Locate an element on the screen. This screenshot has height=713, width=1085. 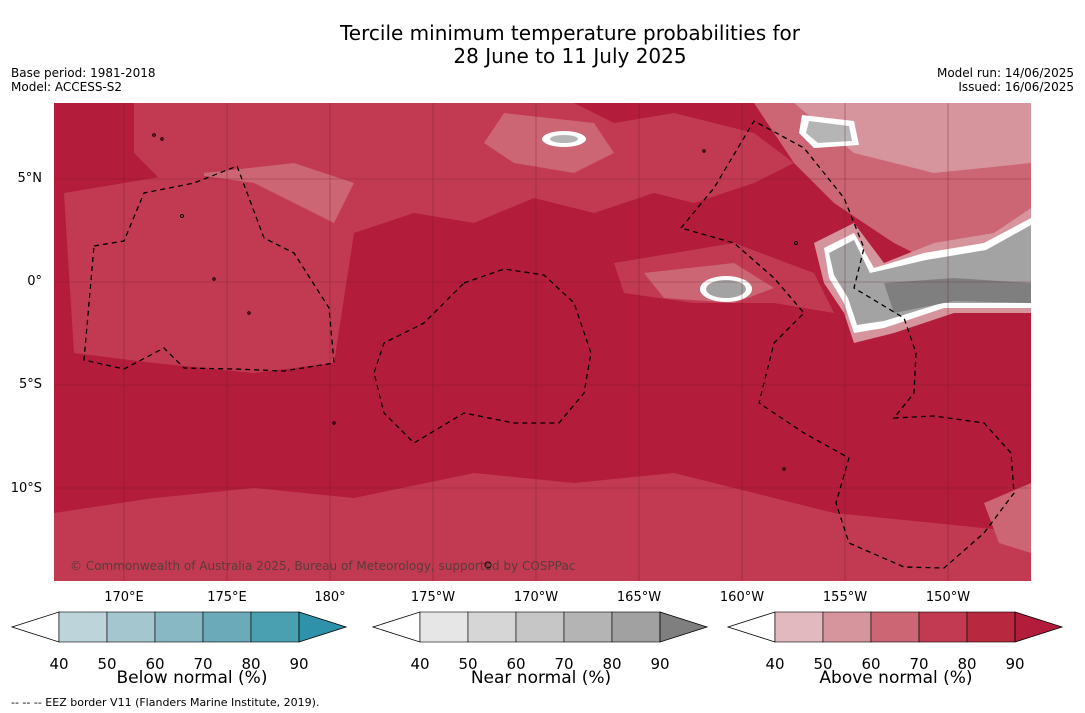
zone-above-60-se is located at coordinates (1007, 518).